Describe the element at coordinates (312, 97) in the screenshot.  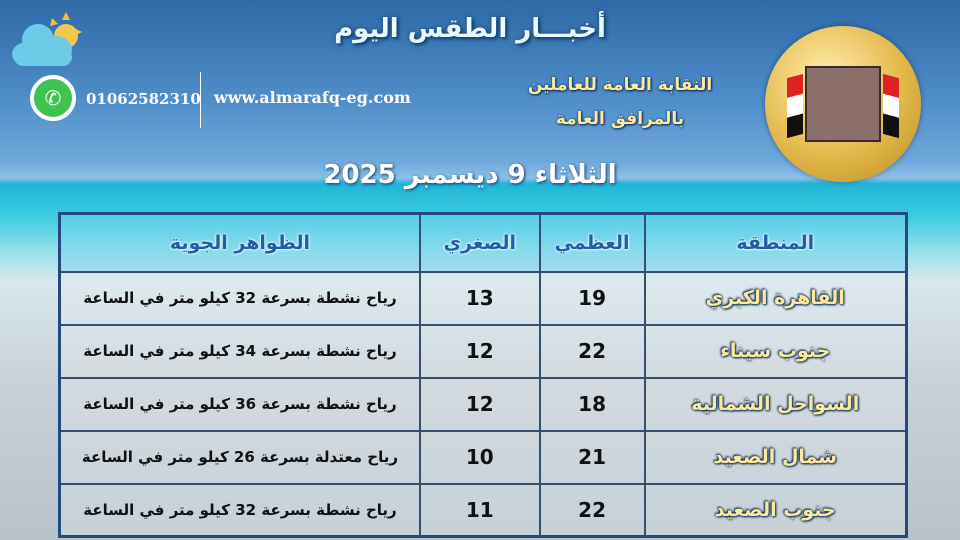
I see `website-link: www.almarafq-eg.com` at that location.